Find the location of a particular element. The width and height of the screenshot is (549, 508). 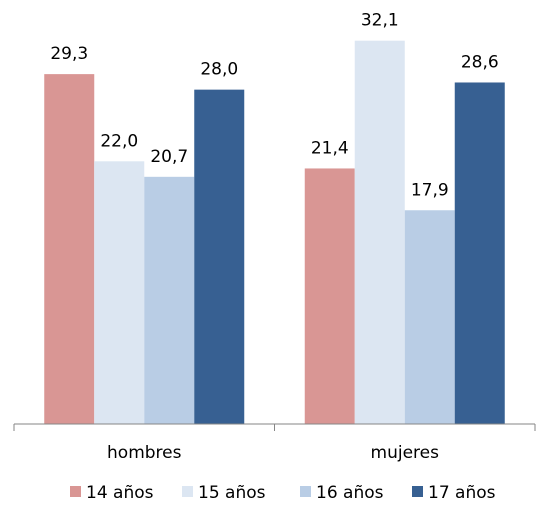

legend-label: 16 años is located at coordinates (350, 493).